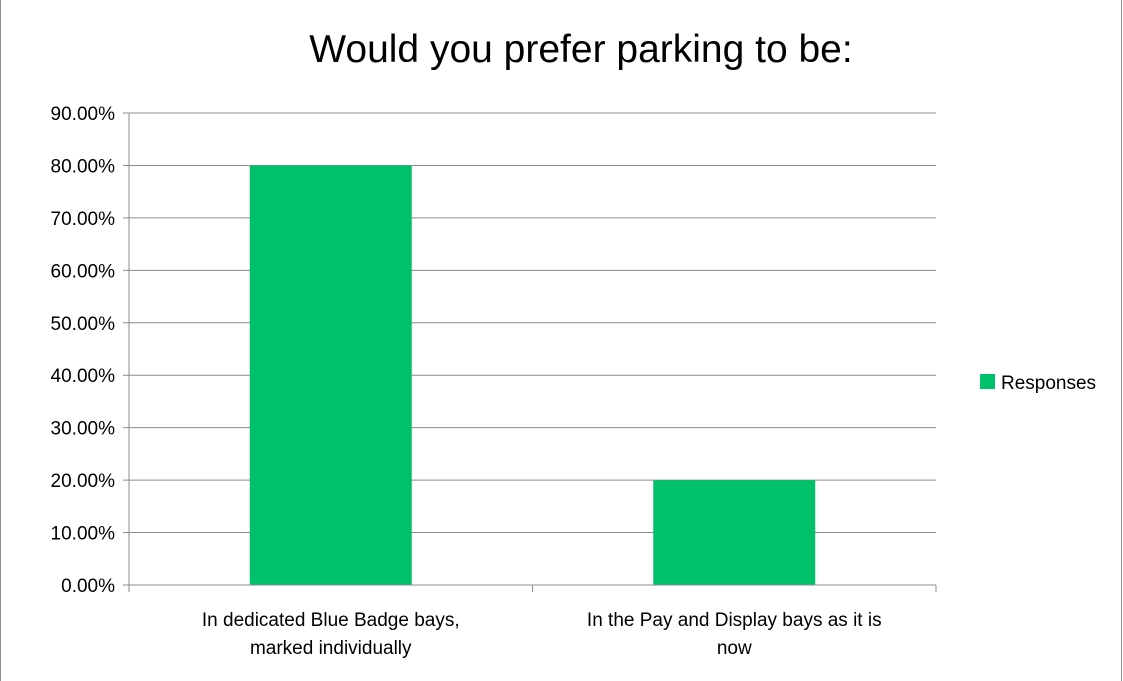 The image size is (1123, 681). What do you see at coordinates (83, 534) in the screenshot?
I see `y-tick-label: 10.00%` at bounding box center [83, 534].